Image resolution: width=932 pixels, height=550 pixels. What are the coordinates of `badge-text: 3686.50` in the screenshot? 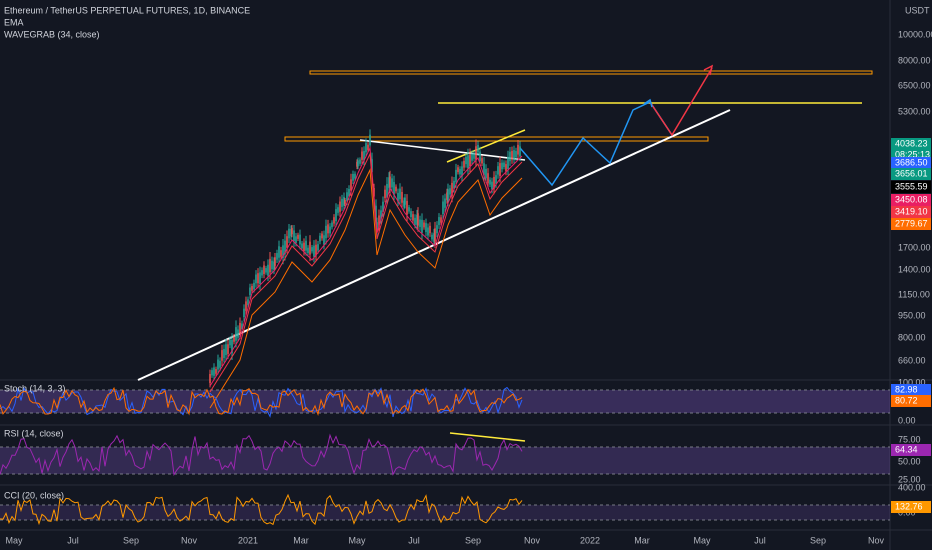 It's located at (911, 162).